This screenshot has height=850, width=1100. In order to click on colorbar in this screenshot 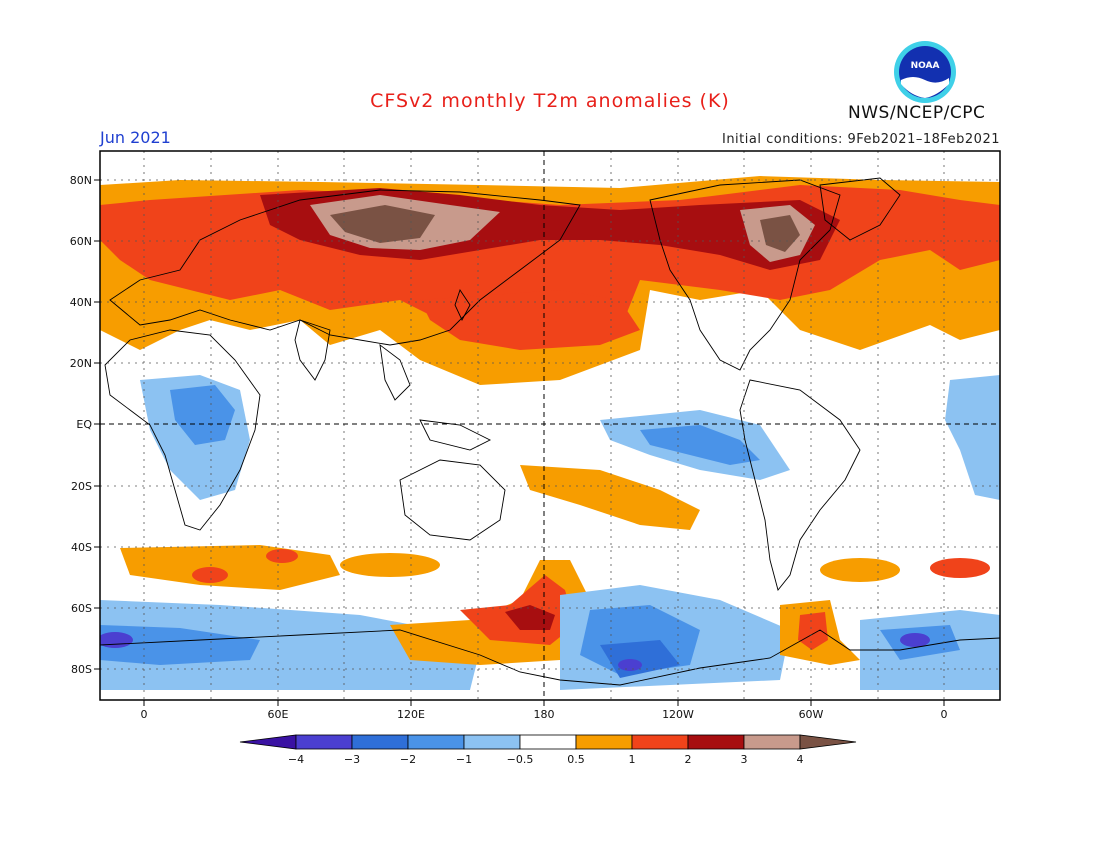, I will do `click(548, 742)`.